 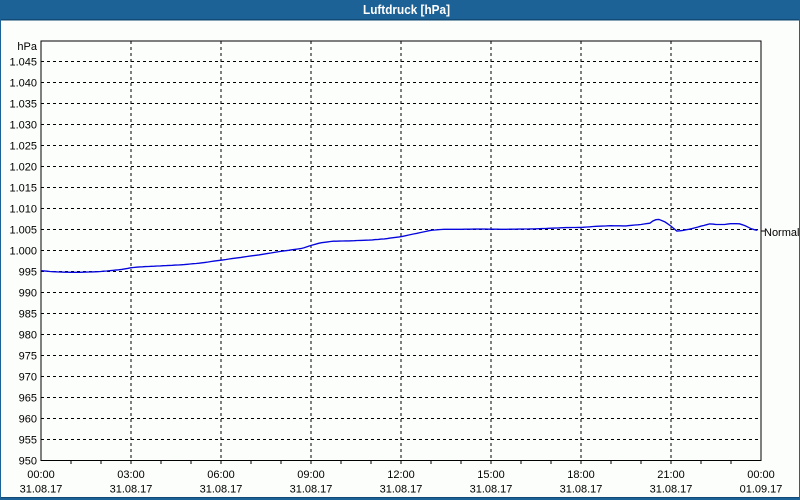 What do you see at coordinates (23, 210) in the screenshot?
I see `svg-text: 1.010` at bounding box center [23, 210].